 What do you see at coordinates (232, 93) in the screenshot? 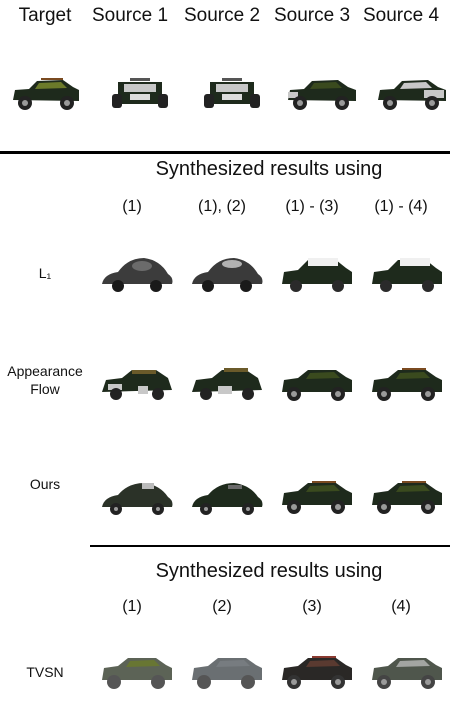
I see `source2-car-image` at bounding box center [232, 93].